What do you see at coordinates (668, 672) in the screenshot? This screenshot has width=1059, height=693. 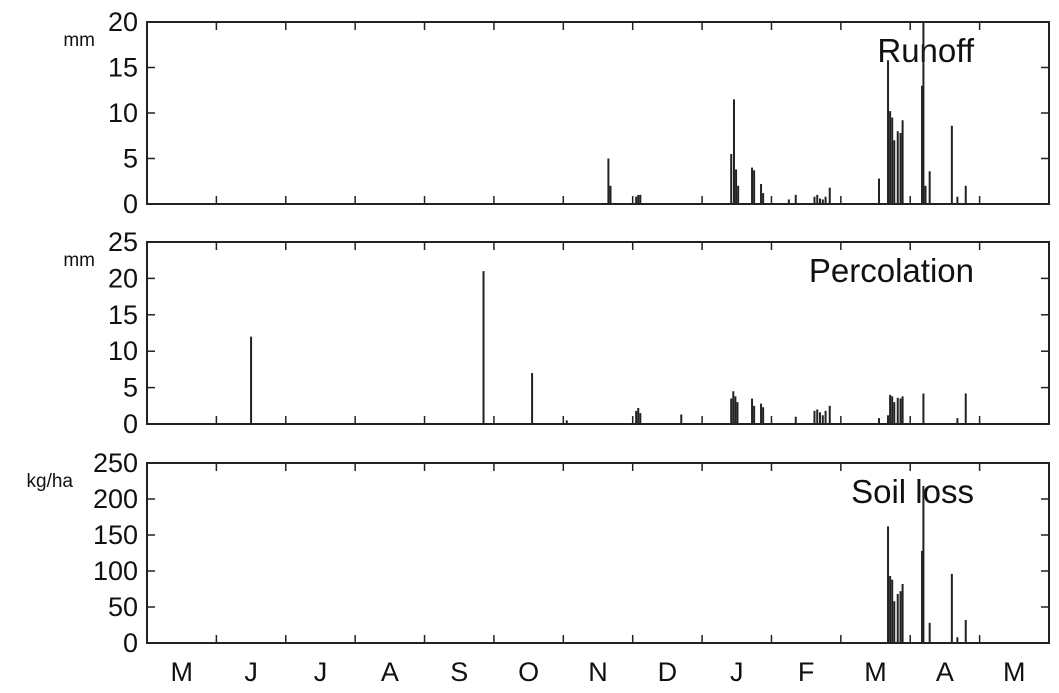 I see `x-tick-label-month: D` at bounding box center [668, 672].